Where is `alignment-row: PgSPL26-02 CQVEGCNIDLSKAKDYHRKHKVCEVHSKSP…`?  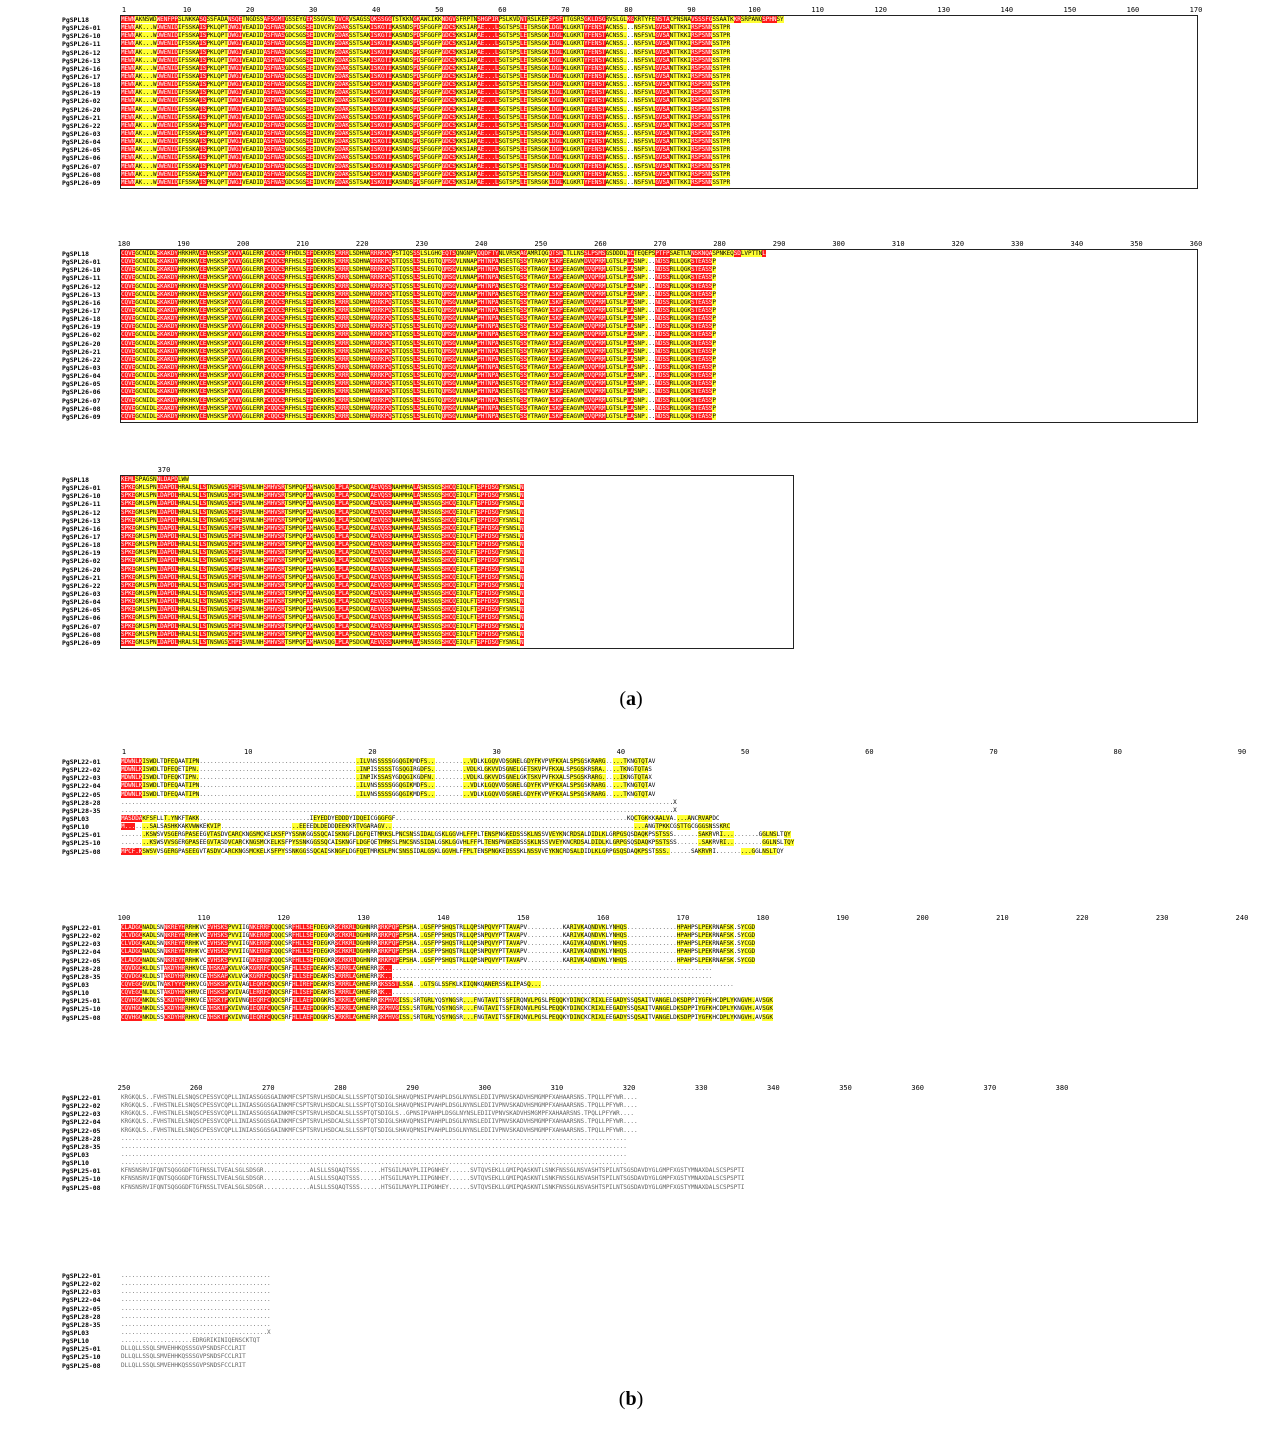
alignment-row: PgSPL26-02 CQVEGCNIDLSKAKDYHRKHKVCEVHSKSP… is located at coordinates (629, 335).